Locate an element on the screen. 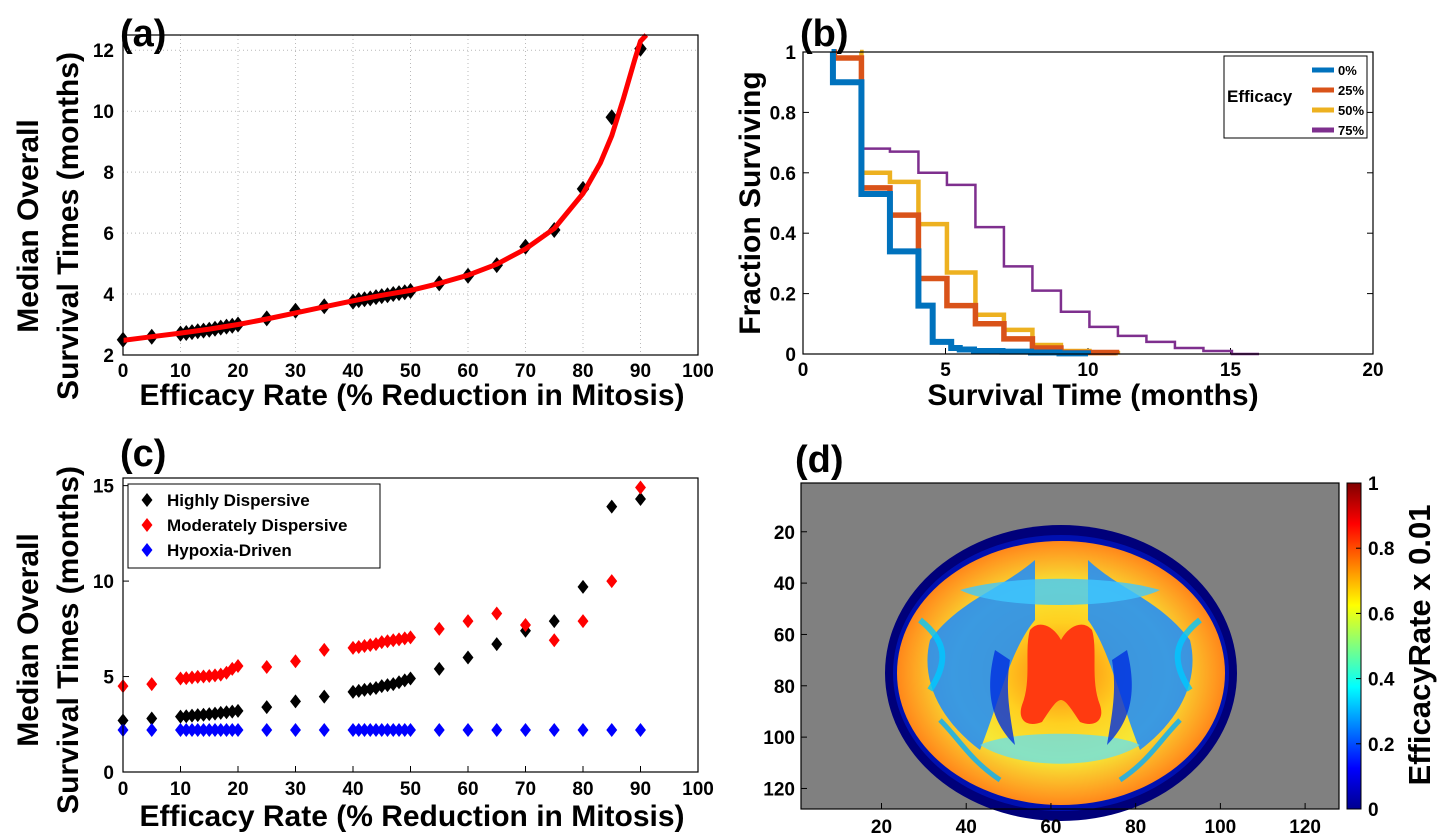 This screenshot has height=837, width=1450. panel-b-legend-label: 75% is located at coordinates (1351, 130).